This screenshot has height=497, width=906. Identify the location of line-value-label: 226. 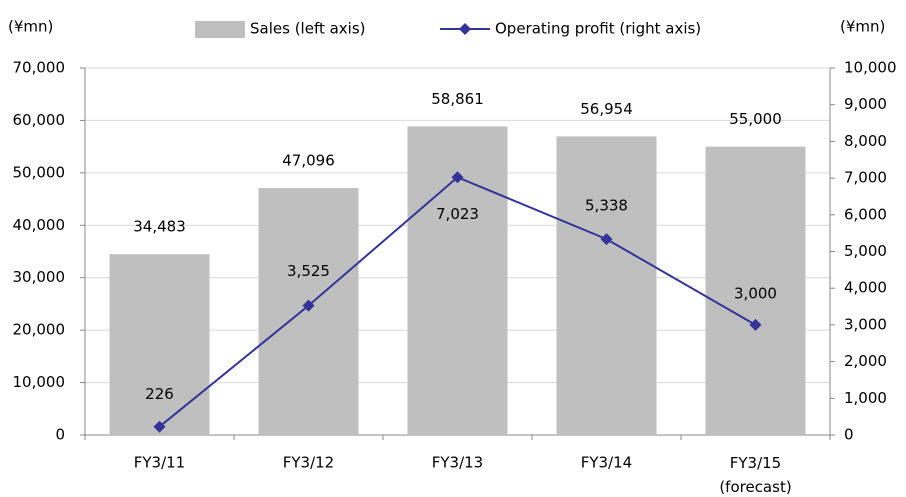
(159, 394).